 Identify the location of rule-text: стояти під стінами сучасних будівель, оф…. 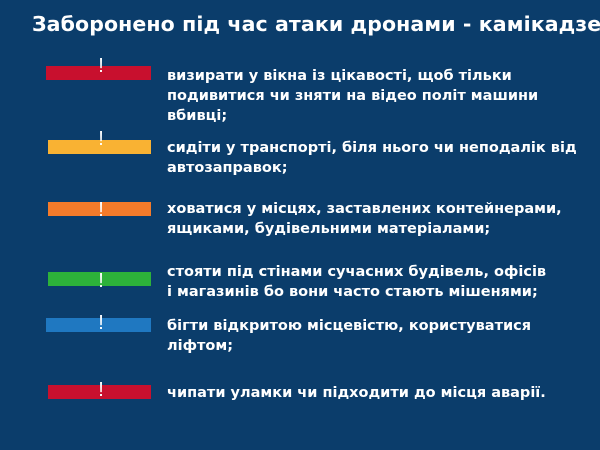
(356, 282).